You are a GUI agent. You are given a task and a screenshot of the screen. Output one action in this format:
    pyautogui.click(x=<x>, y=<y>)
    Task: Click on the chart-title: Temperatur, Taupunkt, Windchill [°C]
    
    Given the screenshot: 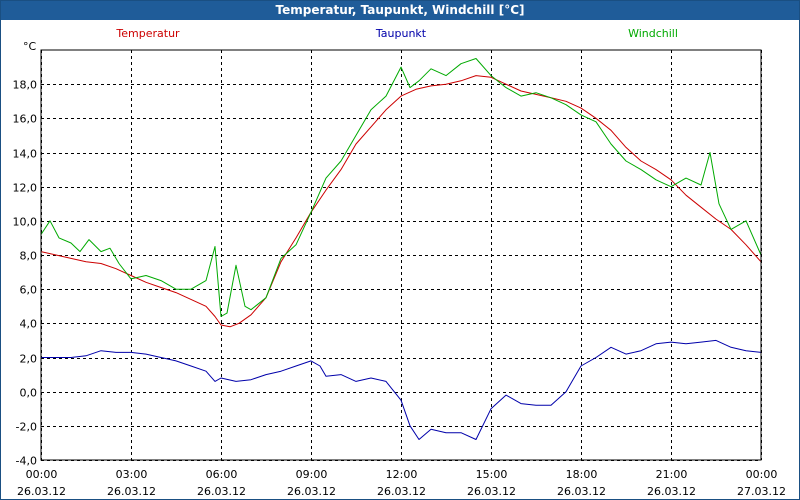 What is the action you would take?
    pyautogui.click(x=400, y=10)
    